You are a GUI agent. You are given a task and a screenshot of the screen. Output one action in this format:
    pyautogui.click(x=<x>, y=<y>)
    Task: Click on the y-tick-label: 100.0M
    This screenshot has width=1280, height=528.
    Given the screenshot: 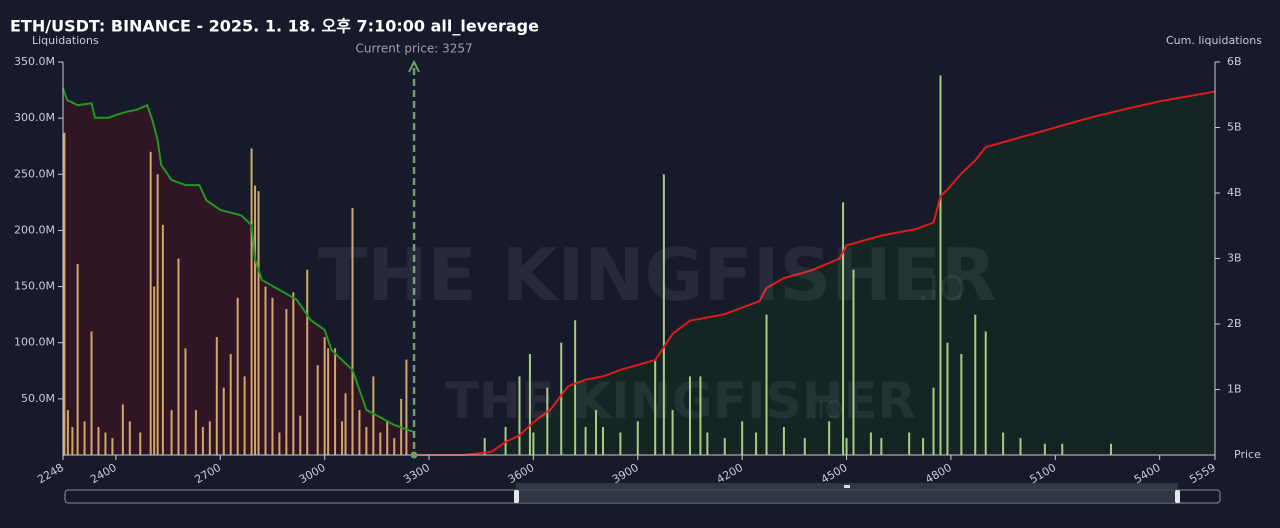 What is the action you would take?
    pyautogui.click(x=34, y=342)
    